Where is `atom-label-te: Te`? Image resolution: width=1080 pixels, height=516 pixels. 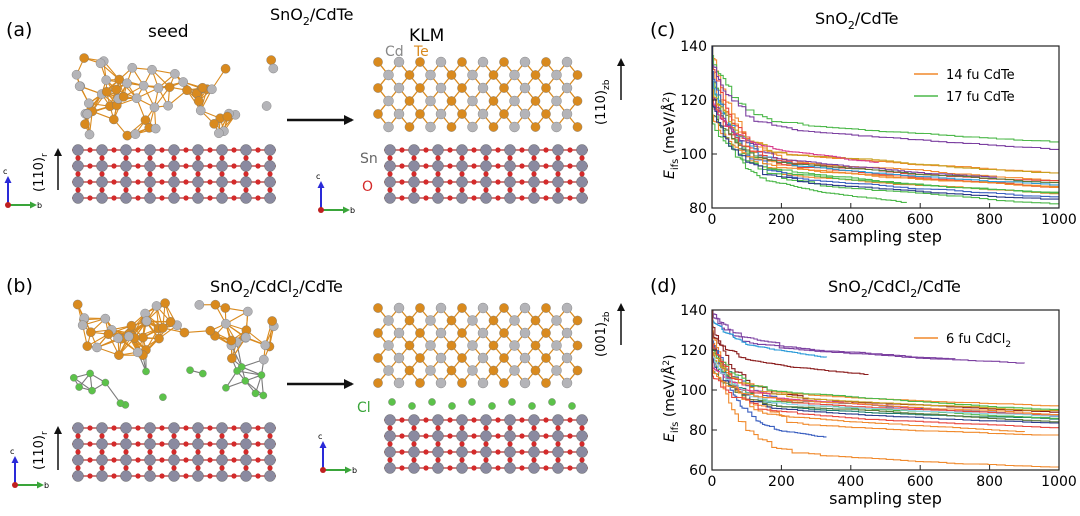 atom-label-te: Te is located at coordinates (421, 52).